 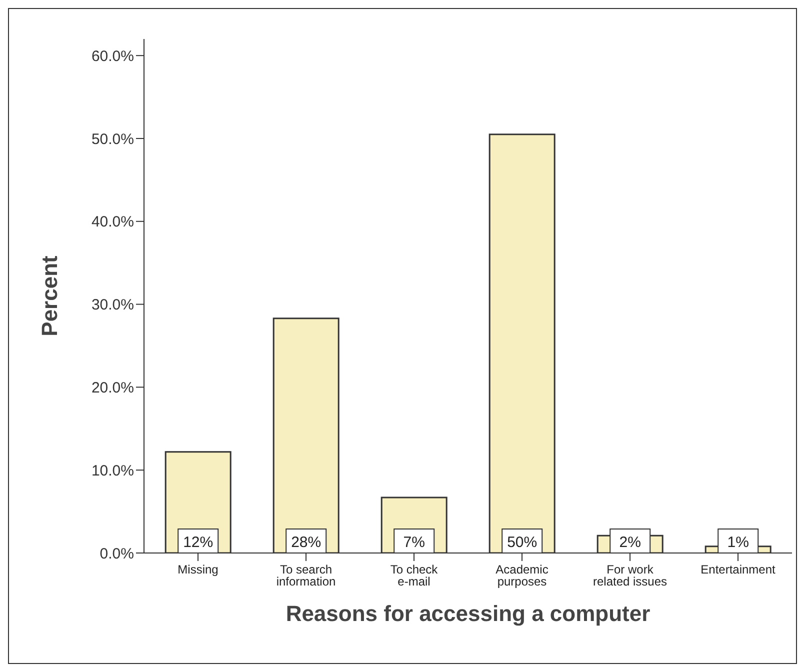 I want to click on x-tick-label: Academic purposes, so click(x=522, y=575).